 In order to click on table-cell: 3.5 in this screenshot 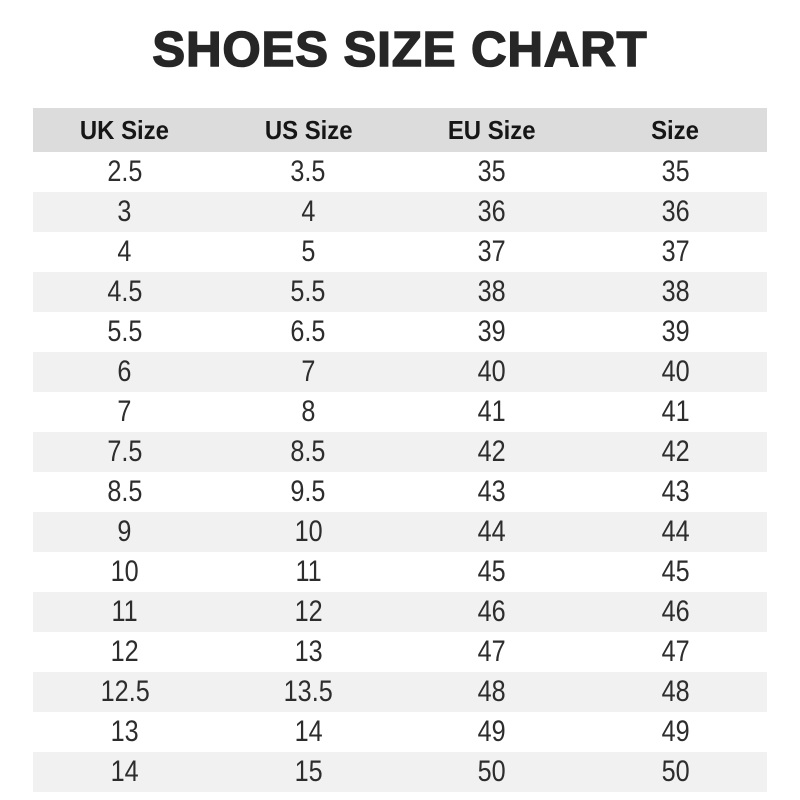, I will do `click(309, 172)`.